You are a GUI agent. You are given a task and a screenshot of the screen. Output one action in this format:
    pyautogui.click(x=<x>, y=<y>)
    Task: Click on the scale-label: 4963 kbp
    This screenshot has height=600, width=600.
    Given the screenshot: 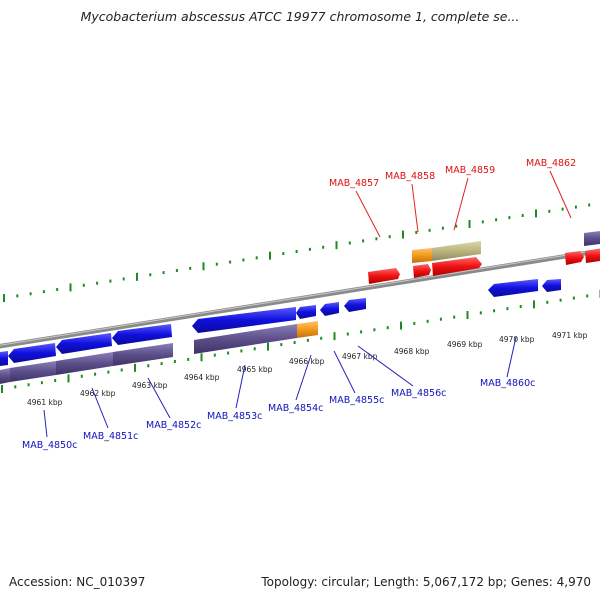 What is the action you would take?
    pyautogui.click(x=150, y=385)
    